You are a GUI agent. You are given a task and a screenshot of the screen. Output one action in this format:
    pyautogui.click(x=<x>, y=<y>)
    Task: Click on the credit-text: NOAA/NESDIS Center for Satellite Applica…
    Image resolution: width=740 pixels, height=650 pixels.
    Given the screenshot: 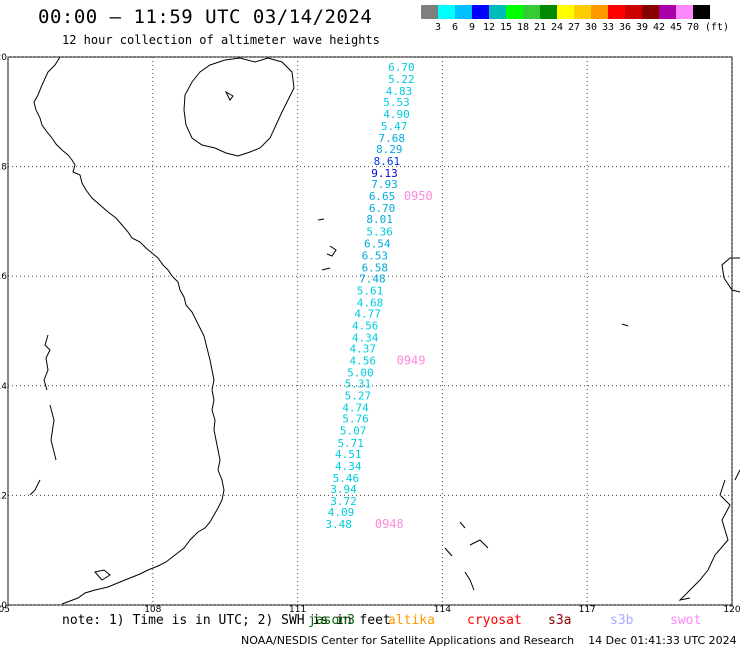 What is the action you would take?
    pyautogui.click(x=408, y=640)
    